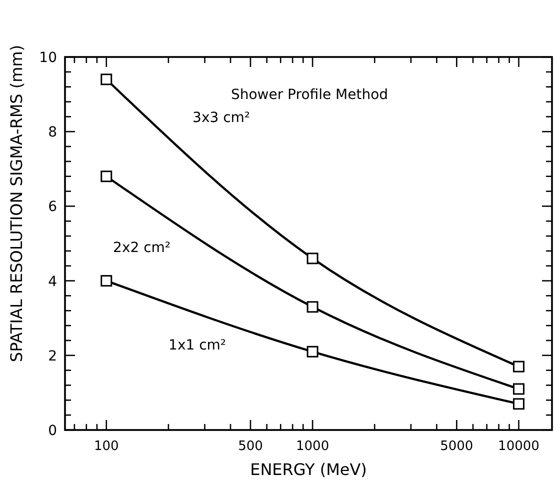  I want to click on series-label: 3x3 cm², so click(221, 118).